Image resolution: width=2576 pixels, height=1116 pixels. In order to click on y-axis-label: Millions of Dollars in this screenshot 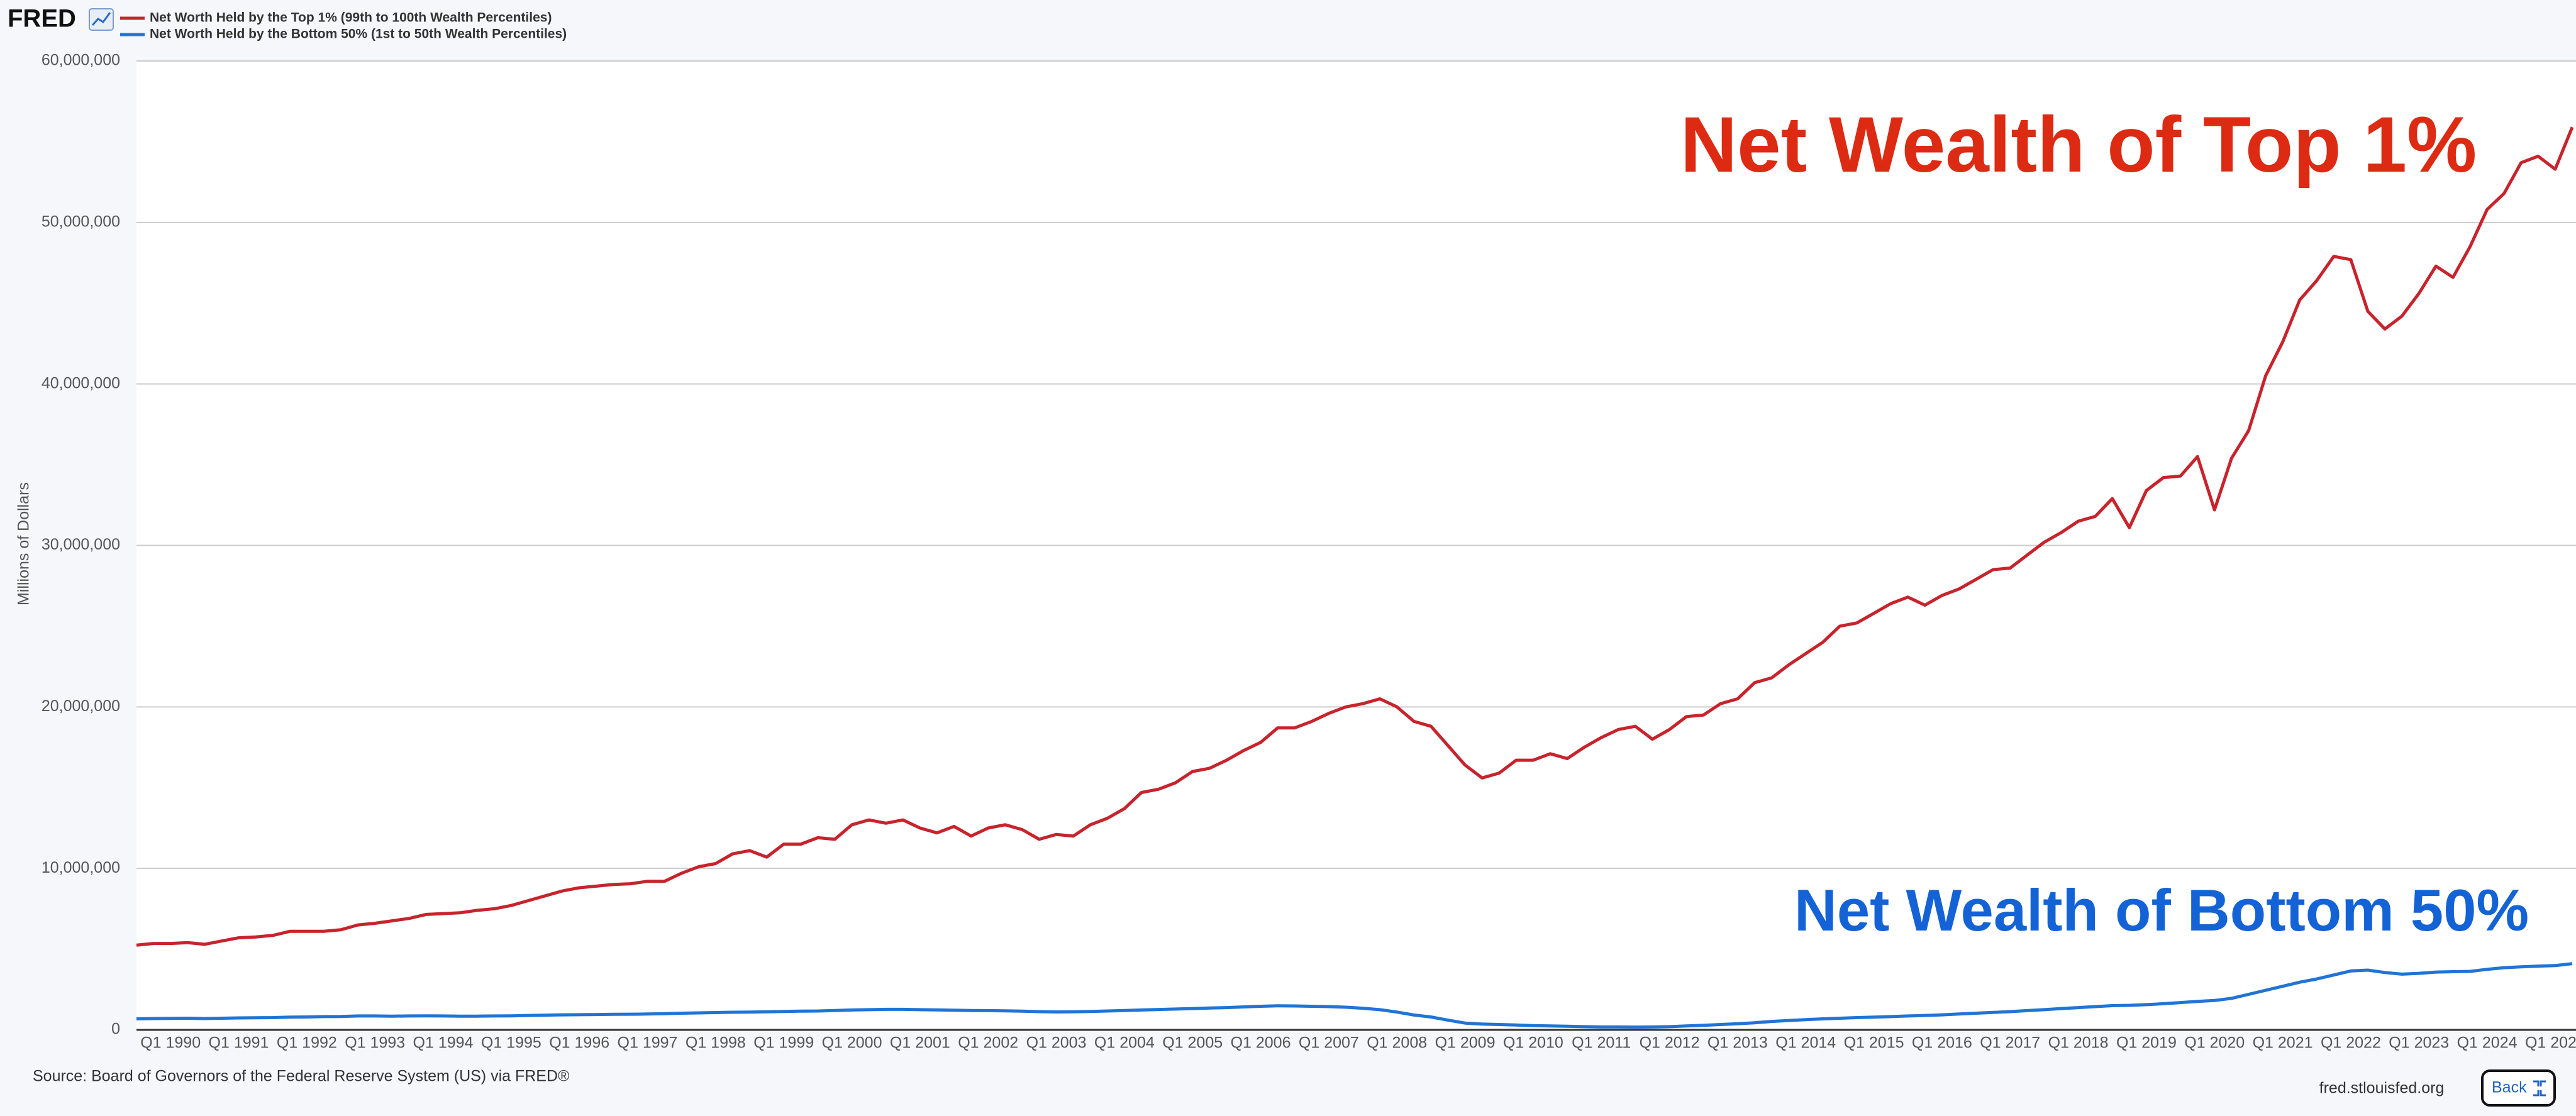, I will do `click(24, 543)`.